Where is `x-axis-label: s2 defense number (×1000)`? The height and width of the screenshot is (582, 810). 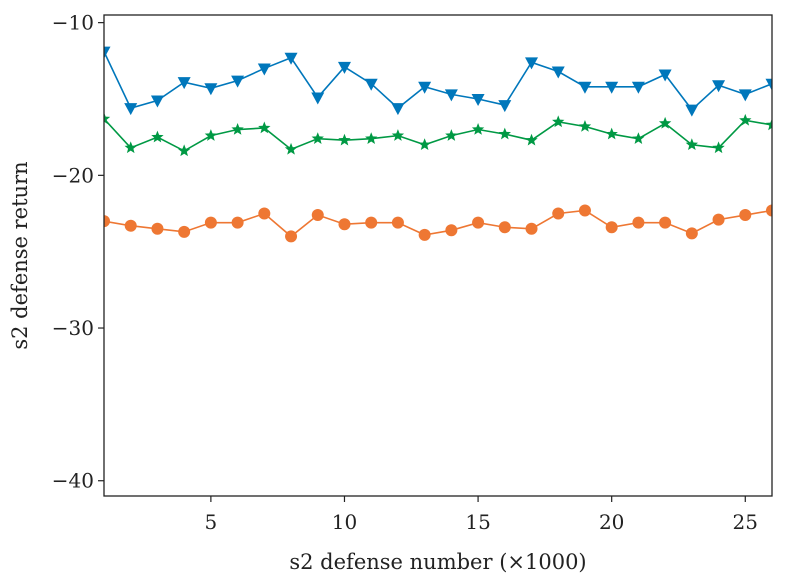 x-axis-label: s2 defense number (×1000) is located at coordinates (437, 562).